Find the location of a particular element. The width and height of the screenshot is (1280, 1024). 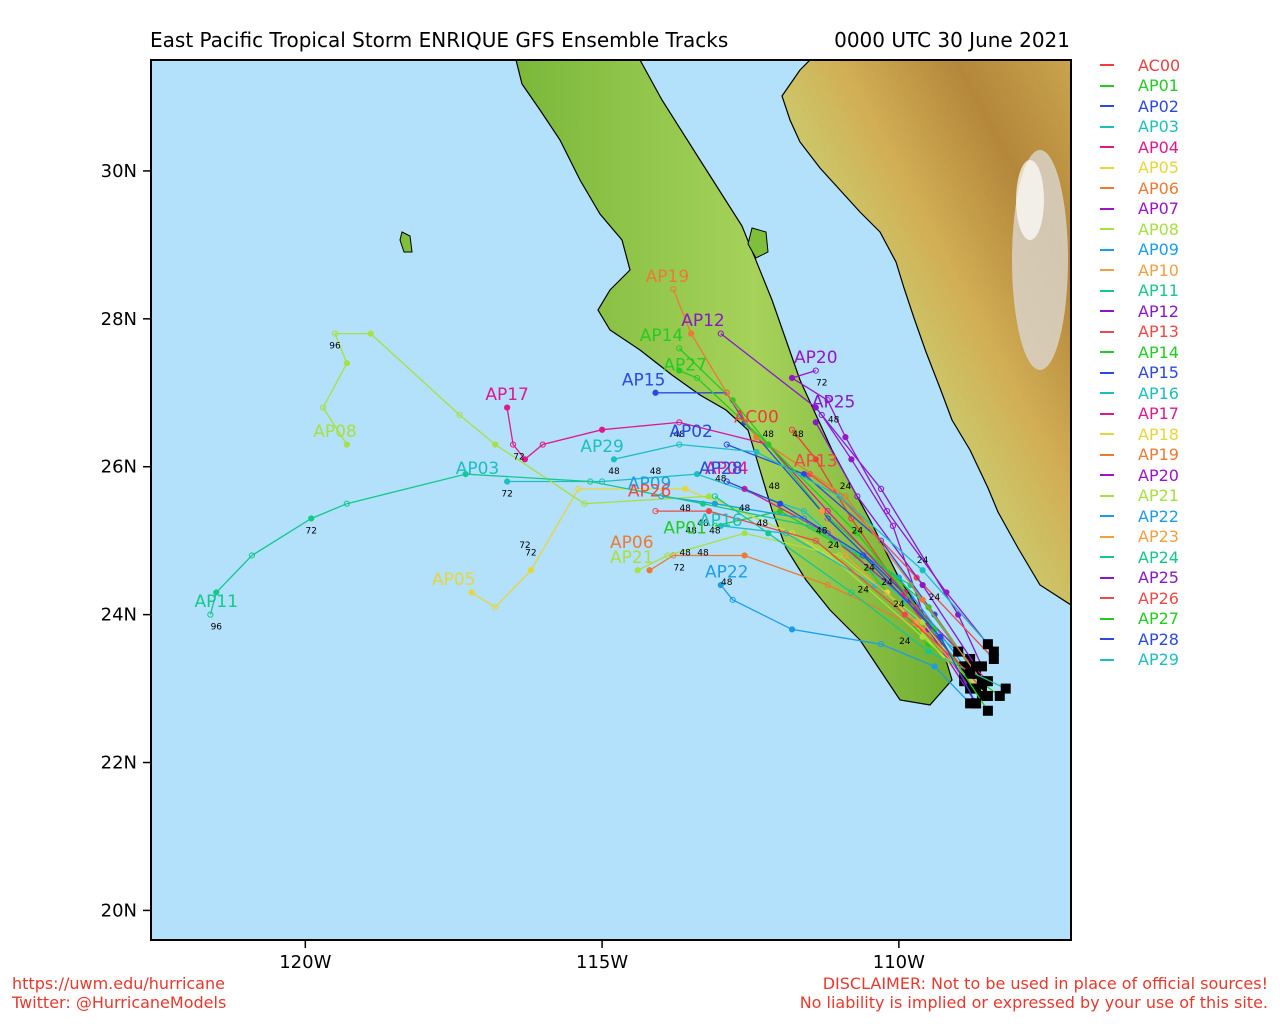

forecast-hour-label: 72 is located at coordinates (530, 553).